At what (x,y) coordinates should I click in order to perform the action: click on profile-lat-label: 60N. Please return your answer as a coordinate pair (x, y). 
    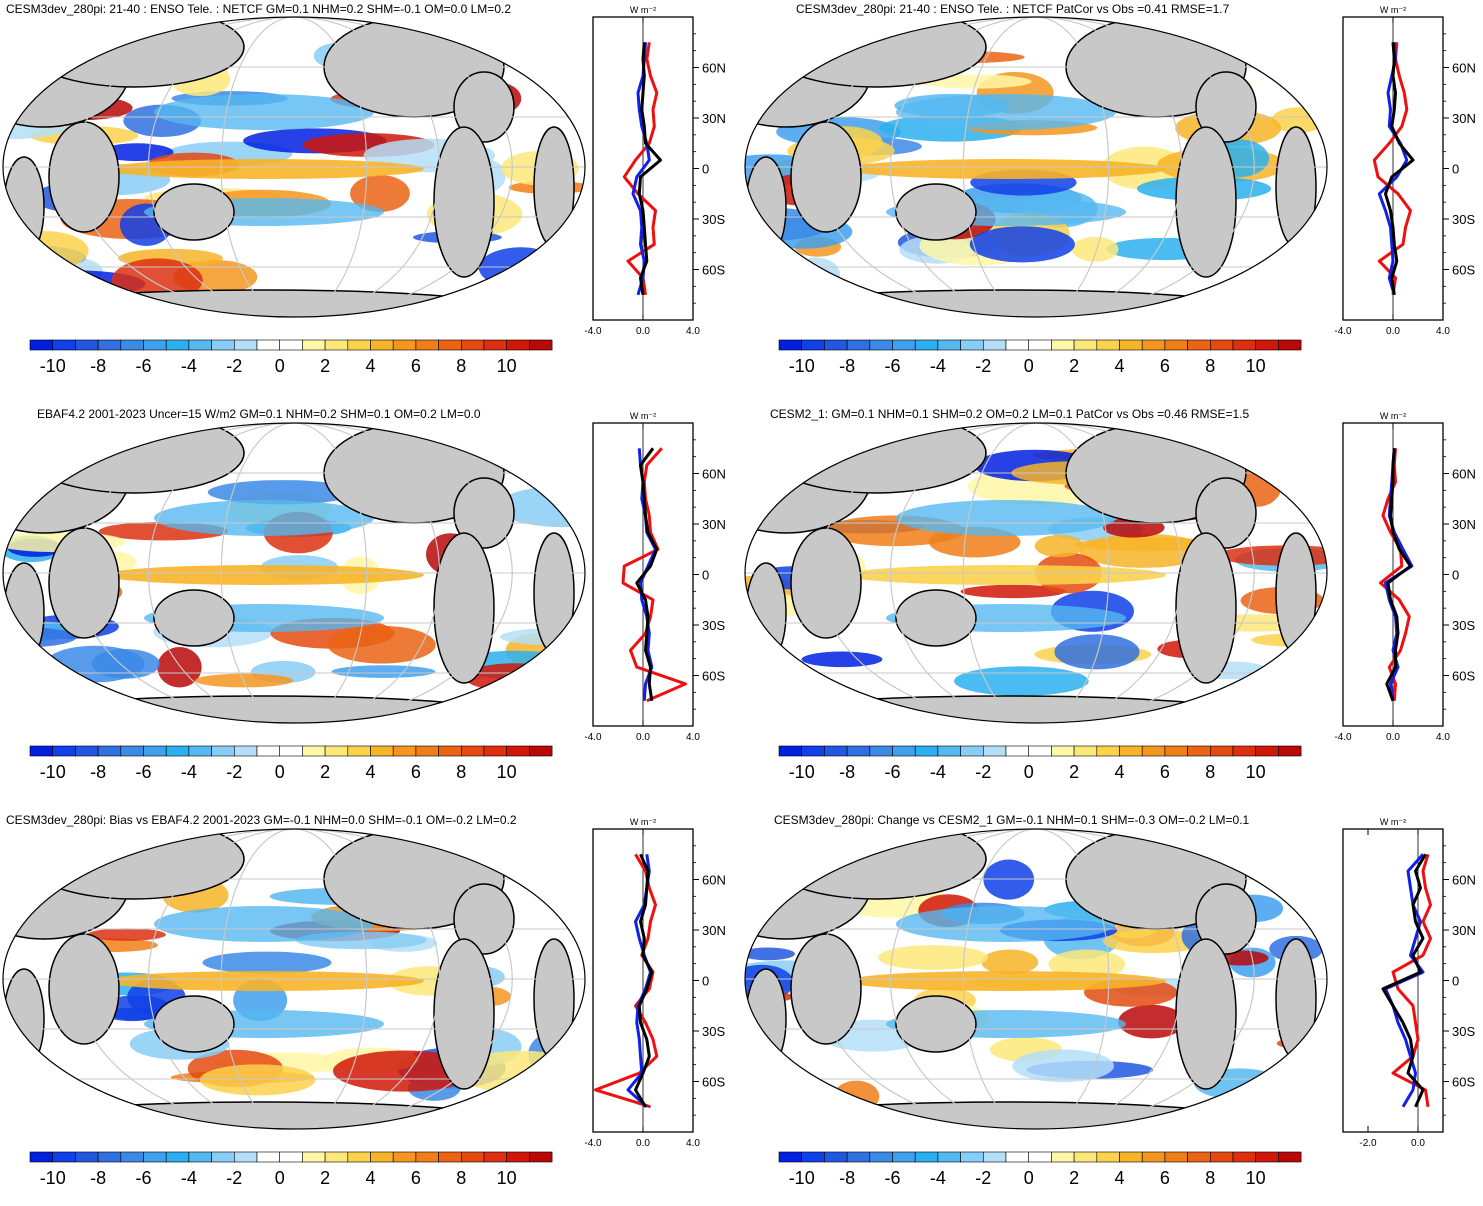
    Looking at the image, I should click on (714, 68).